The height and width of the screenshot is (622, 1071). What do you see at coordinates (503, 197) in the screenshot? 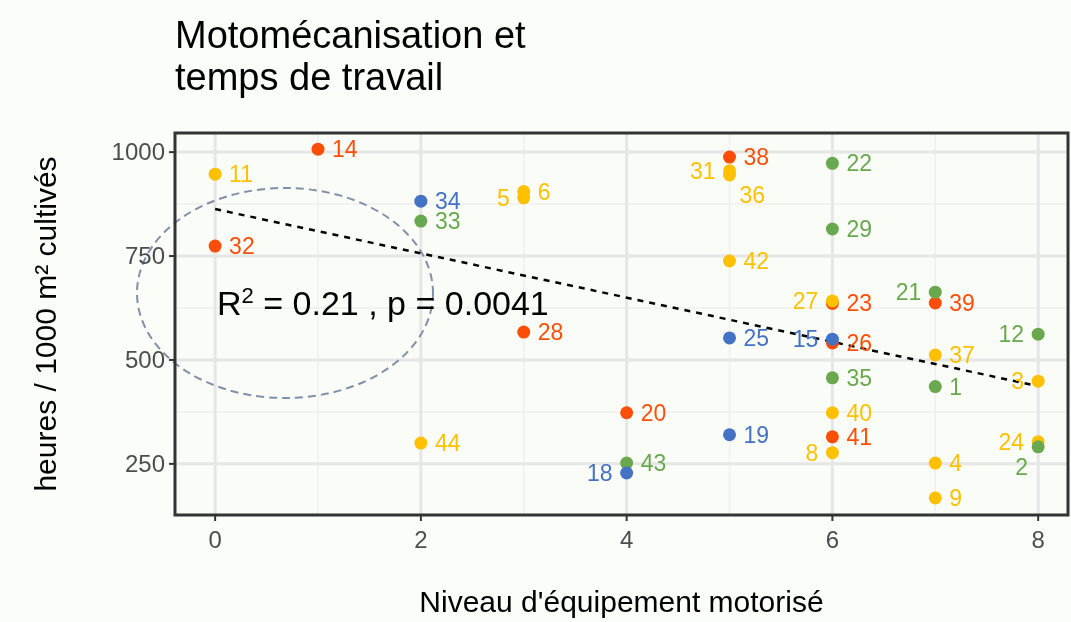
I see `annotation: 5` at bounding box center [503, 197].